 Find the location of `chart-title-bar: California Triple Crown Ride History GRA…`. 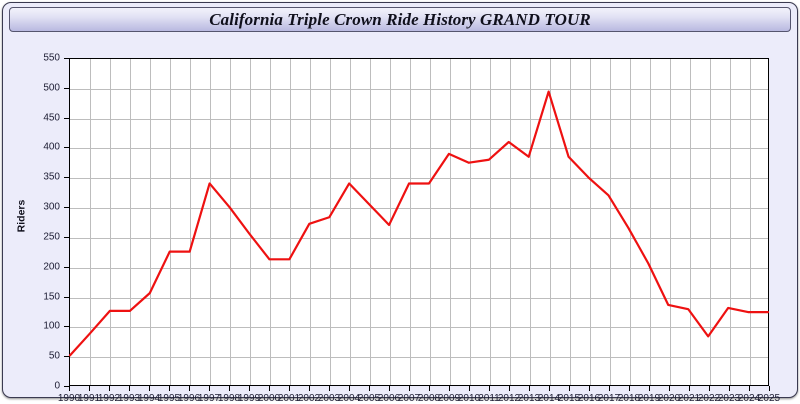

chart-title-bar: California Triple Crown Ride History GRA… is located at coordinates (400, 19).